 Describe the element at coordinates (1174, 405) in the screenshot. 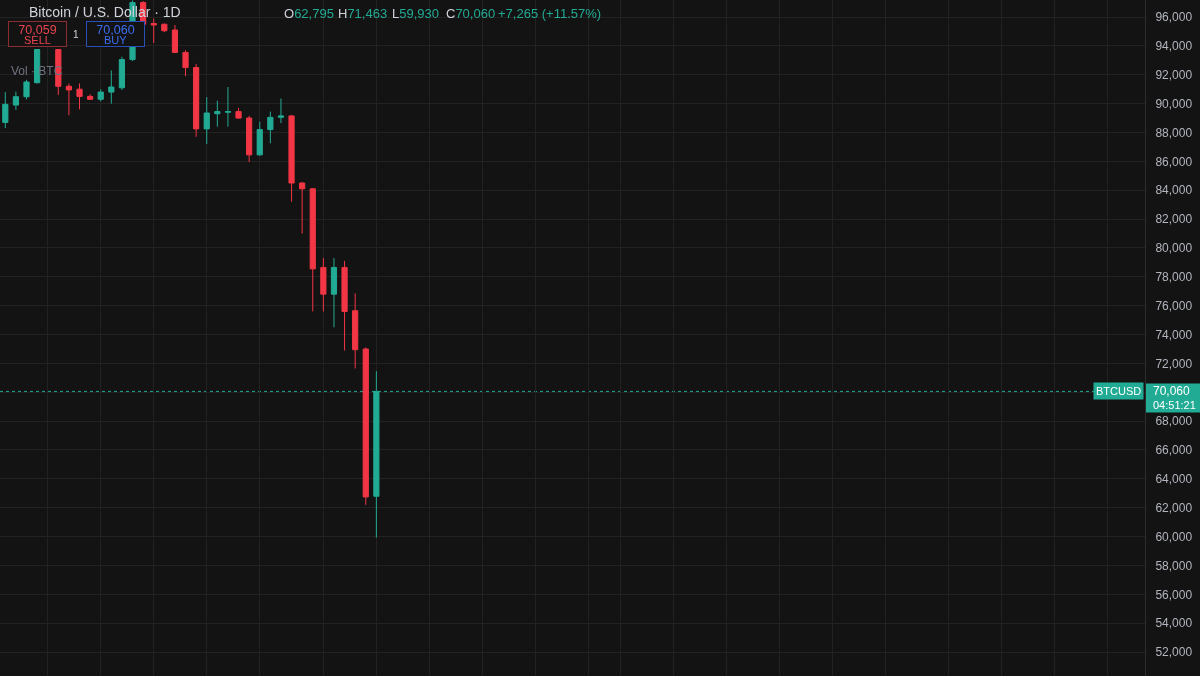

I see `text: 04:51:21` at that location.